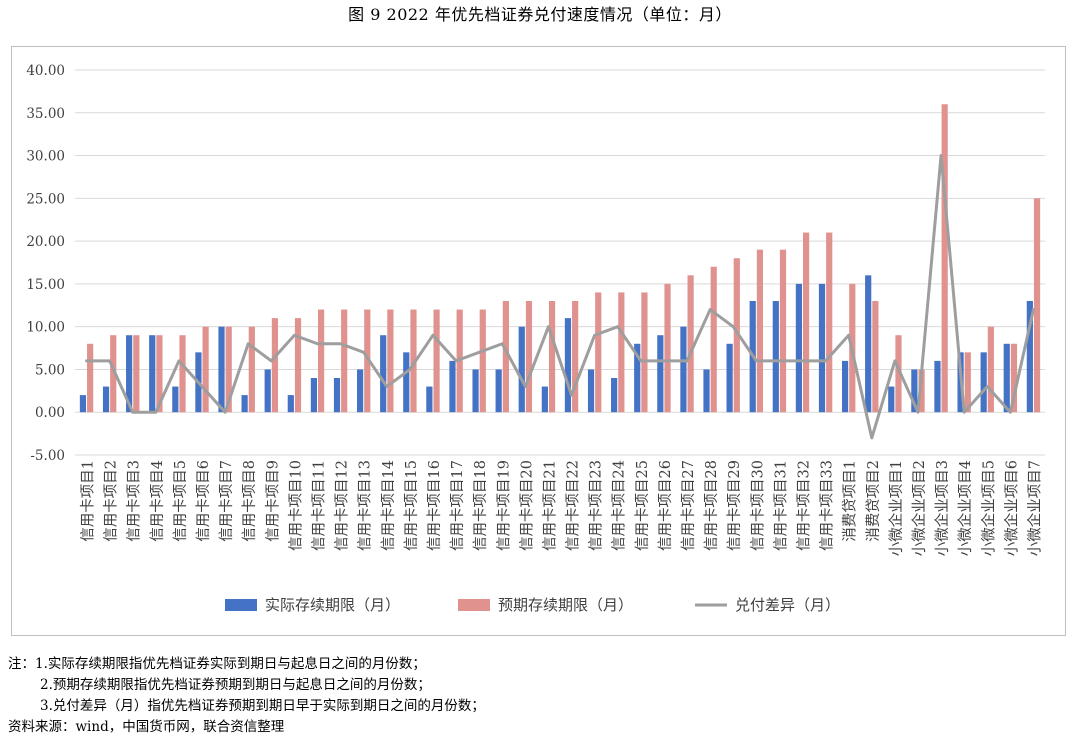 The width and height of the screenshot is (1080, 742). What do you see at coordinates (50, 413) in the screenshot?
I see `y-tick-label: 0.00` at bounding box center [50, 413].